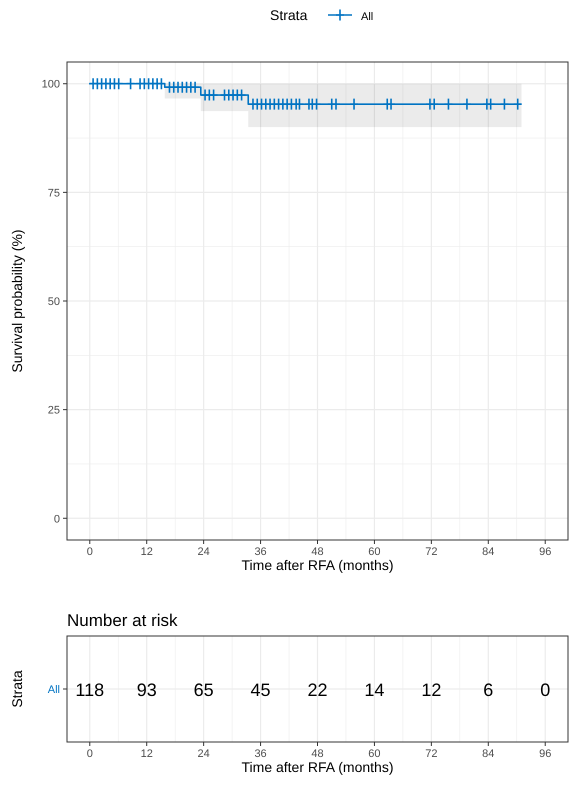 This screenshot has height=787, width=571. Describe the element at coordinates (317, 690) in the screenshot. I see `data-label: 22` at that location.